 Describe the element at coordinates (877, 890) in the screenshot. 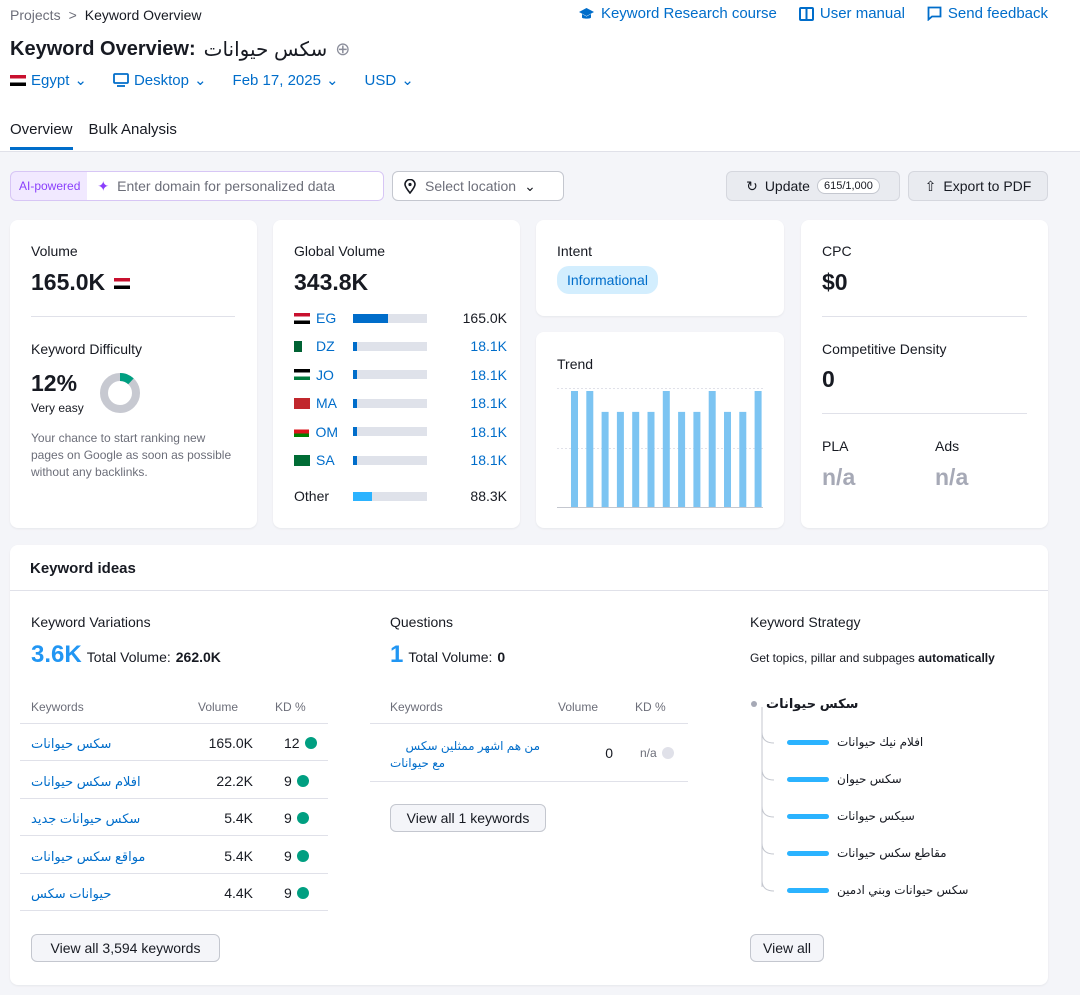

I see `strategy-subtopic: سكس حيوانات وبني ادمين` at that location.